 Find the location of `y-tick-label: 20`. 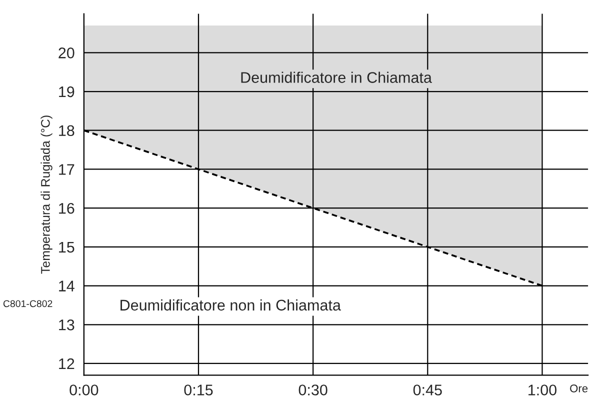

y-tick-label: 20 is located at coordinates (66, 53).